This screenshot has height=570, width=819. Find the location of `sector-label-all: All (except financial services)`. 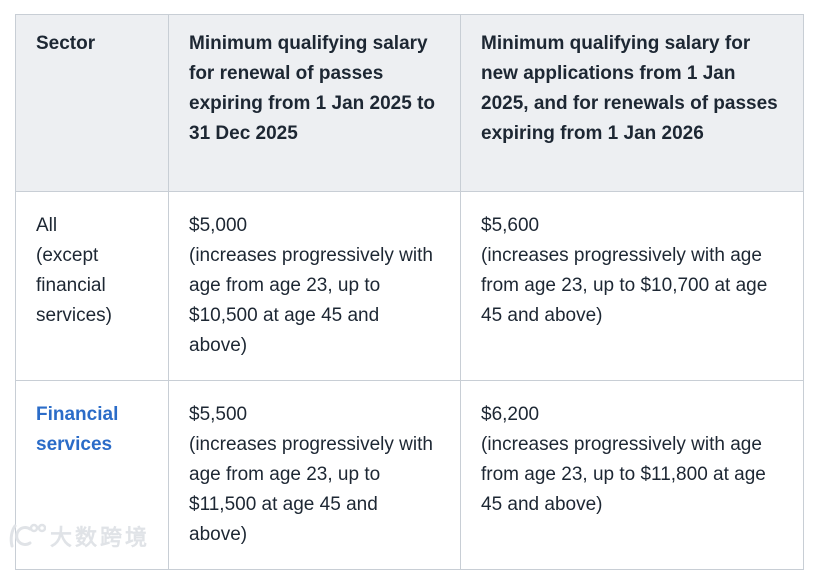

sector-label-all: All (except financial services) is located at coordinates (74, 270).